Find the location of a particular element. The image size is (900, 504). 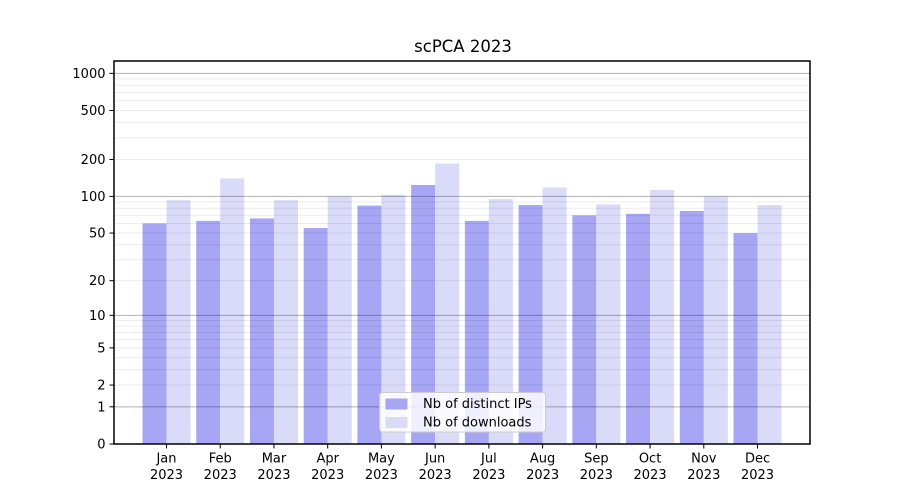

y-tick-label-0: 0 is located at coordinates (101, 445).